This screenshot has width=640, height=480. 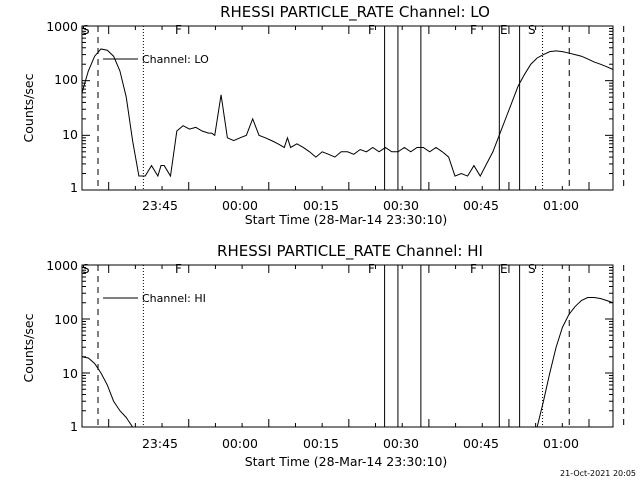 What do you see at coordinates (360, 443) in the screenshot?
I see `hi-x-tick-labels: 23:45 00:00 00:15 00:30 00:45 01:00` at bounding box center [360, 443].